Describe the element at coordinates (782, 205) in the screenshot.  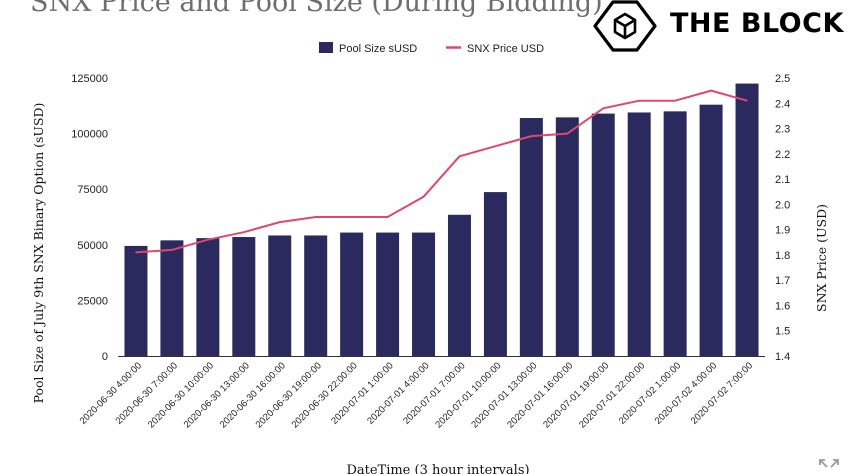
I see `y-right-tick-label: 2.0` at that location.